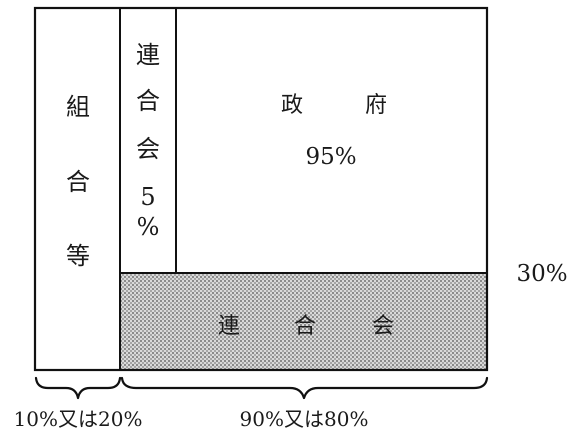 The width and height of the screenshot is (570, 437). I want to click on right-brace, so click(304, 388).